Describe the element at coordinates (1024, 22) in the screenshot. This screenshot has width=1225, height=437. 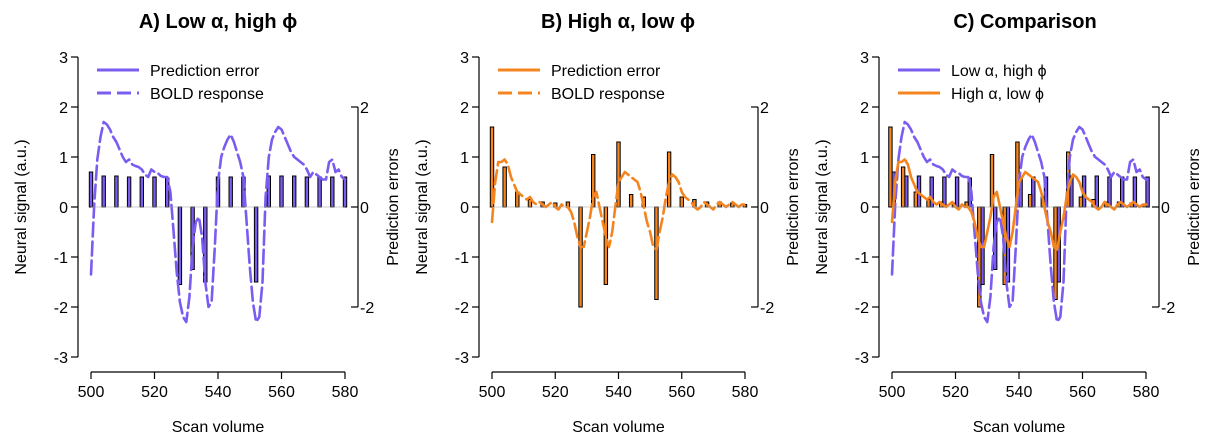
I see `chart-title: C) Comparison` at that location.